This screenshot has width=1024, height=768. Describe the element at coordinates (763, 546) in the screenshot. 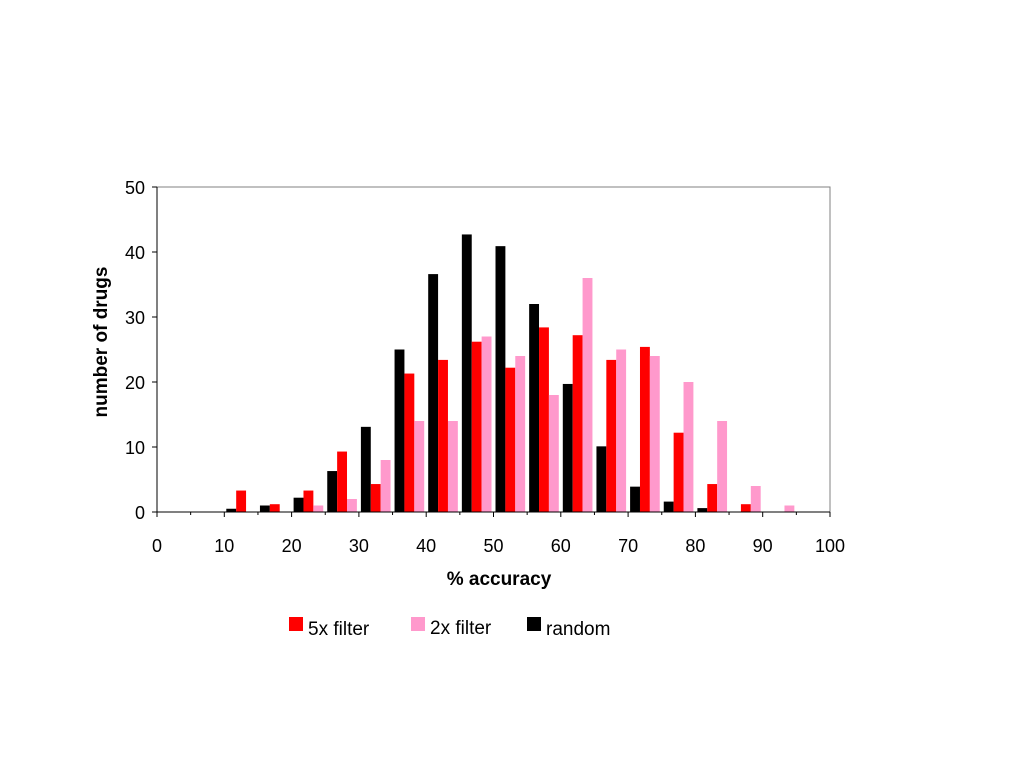

I see `x-tick-label: 90` at that location.